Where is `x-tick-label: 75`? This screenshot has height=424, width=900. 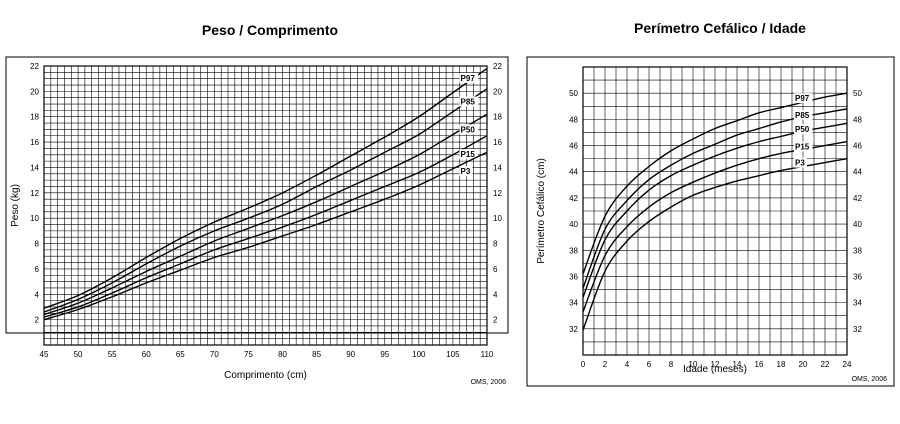 x-tick-label: 75 is located at coordinates (248, 354).